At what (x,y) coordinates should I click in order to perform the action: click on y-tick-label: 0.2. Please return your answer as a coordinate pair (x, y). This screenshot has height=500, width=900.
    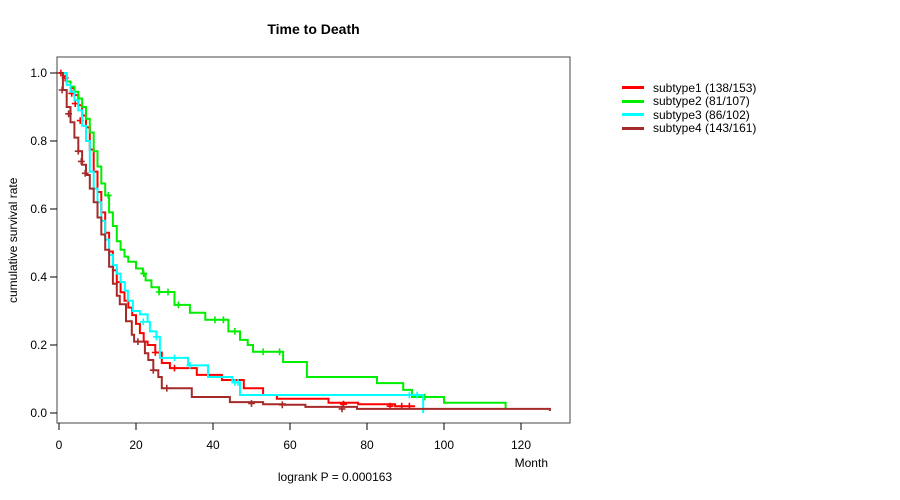
    Looking at the image, I should click on (38, 345).